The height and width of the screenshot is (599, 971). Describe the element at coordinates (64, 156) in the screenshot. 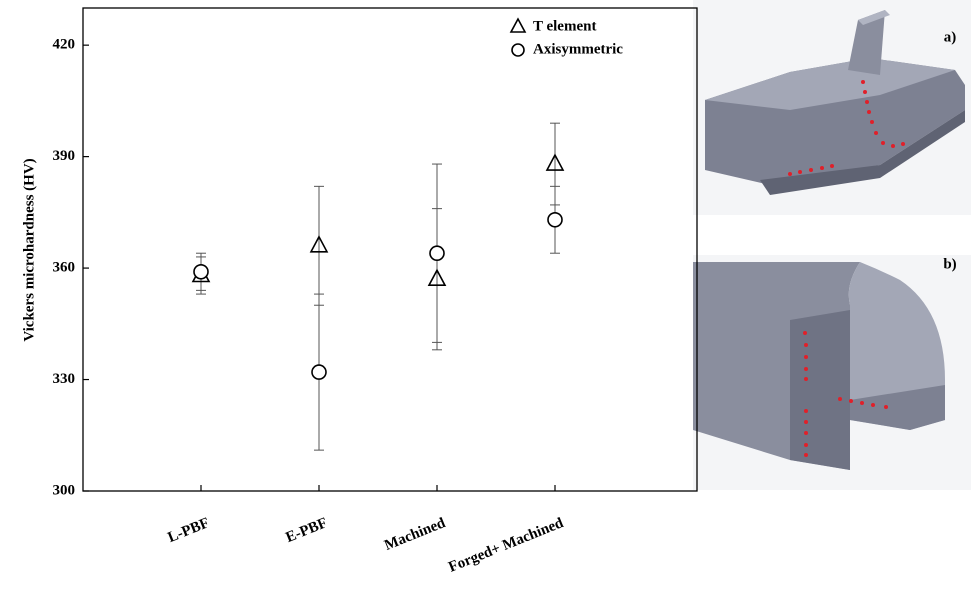

I see `y-tick-label: 390` at that location.